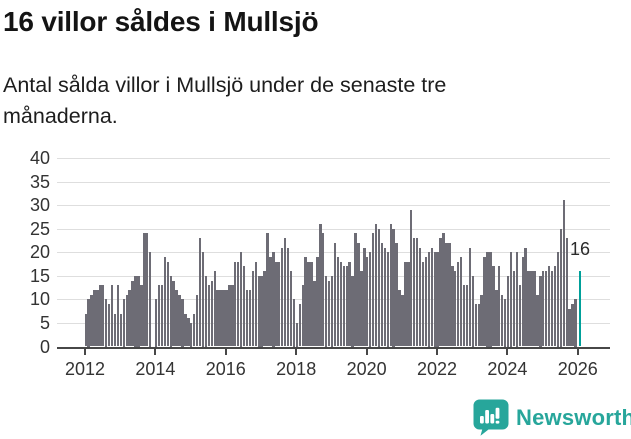  I want to click on last-value-label: 16, so click(580, 249).